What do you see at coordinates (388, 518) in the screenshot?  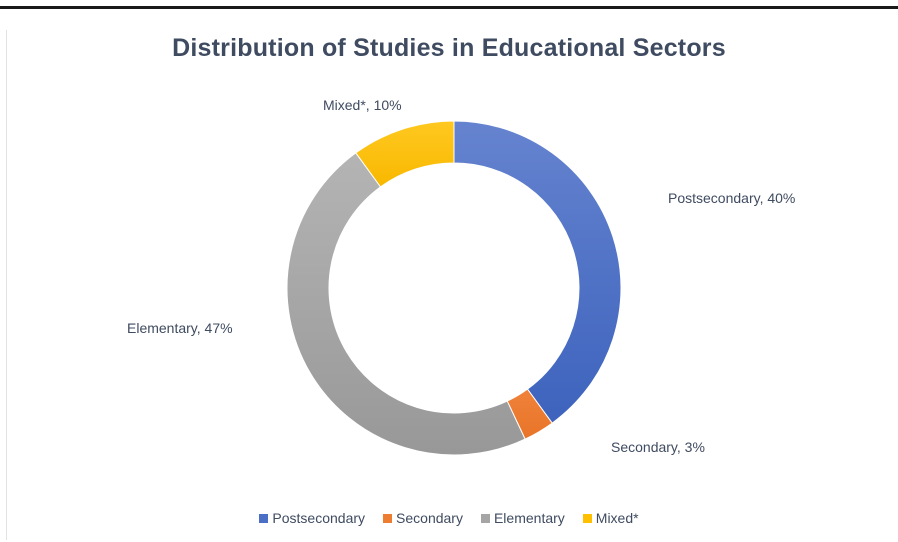 I see `legend-swatch-secondary` at bounding box center [388, 518].